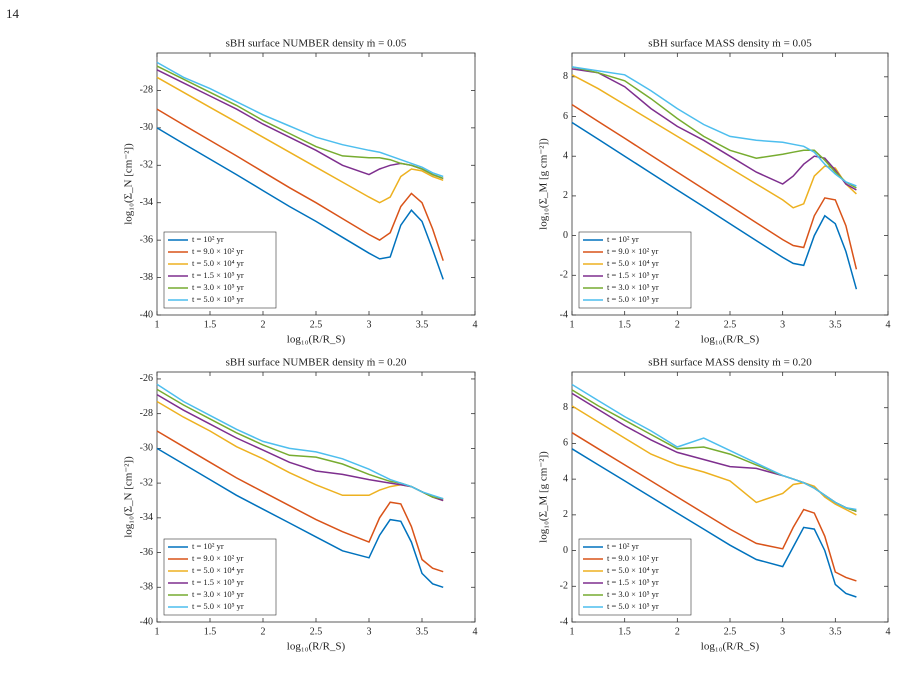 This screenshot has height=676, width=899. What do you see at coordinates (13, 13) in the screenshot?
I see `page-number: 14` at bounding box center [13, 13].